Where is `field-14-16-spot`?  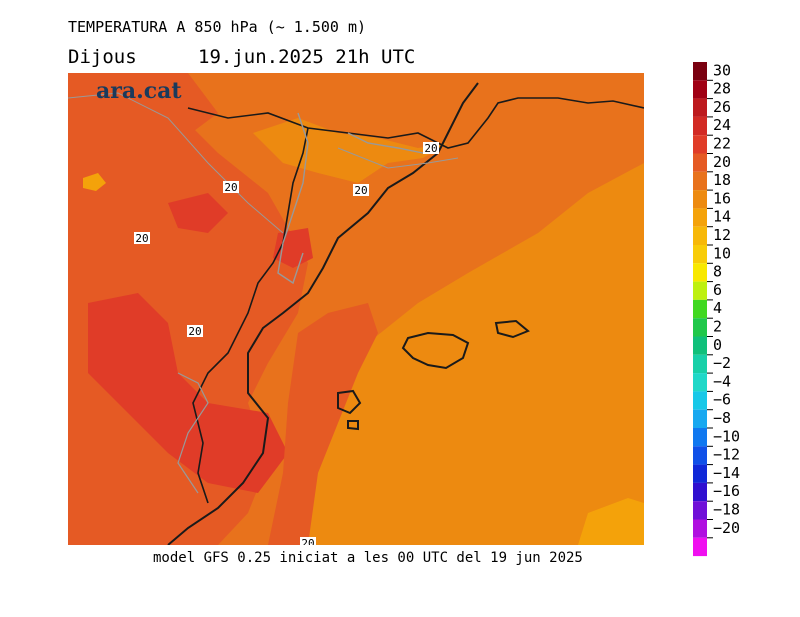 field-14-16-spot is located at coordinates (94, 182).